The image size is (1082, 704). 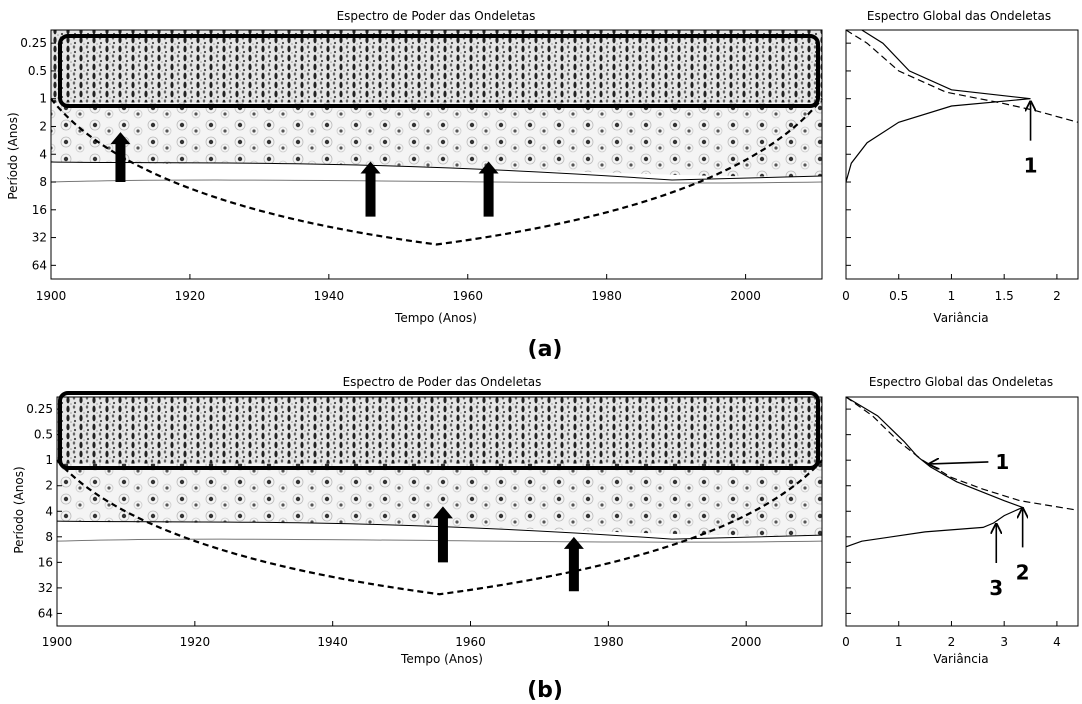 What do you see at coordinates (959, 16) in the screenshot?
I see `global-a-title: Espectro Global das Ondeletas` at bounding box center [959, 16].